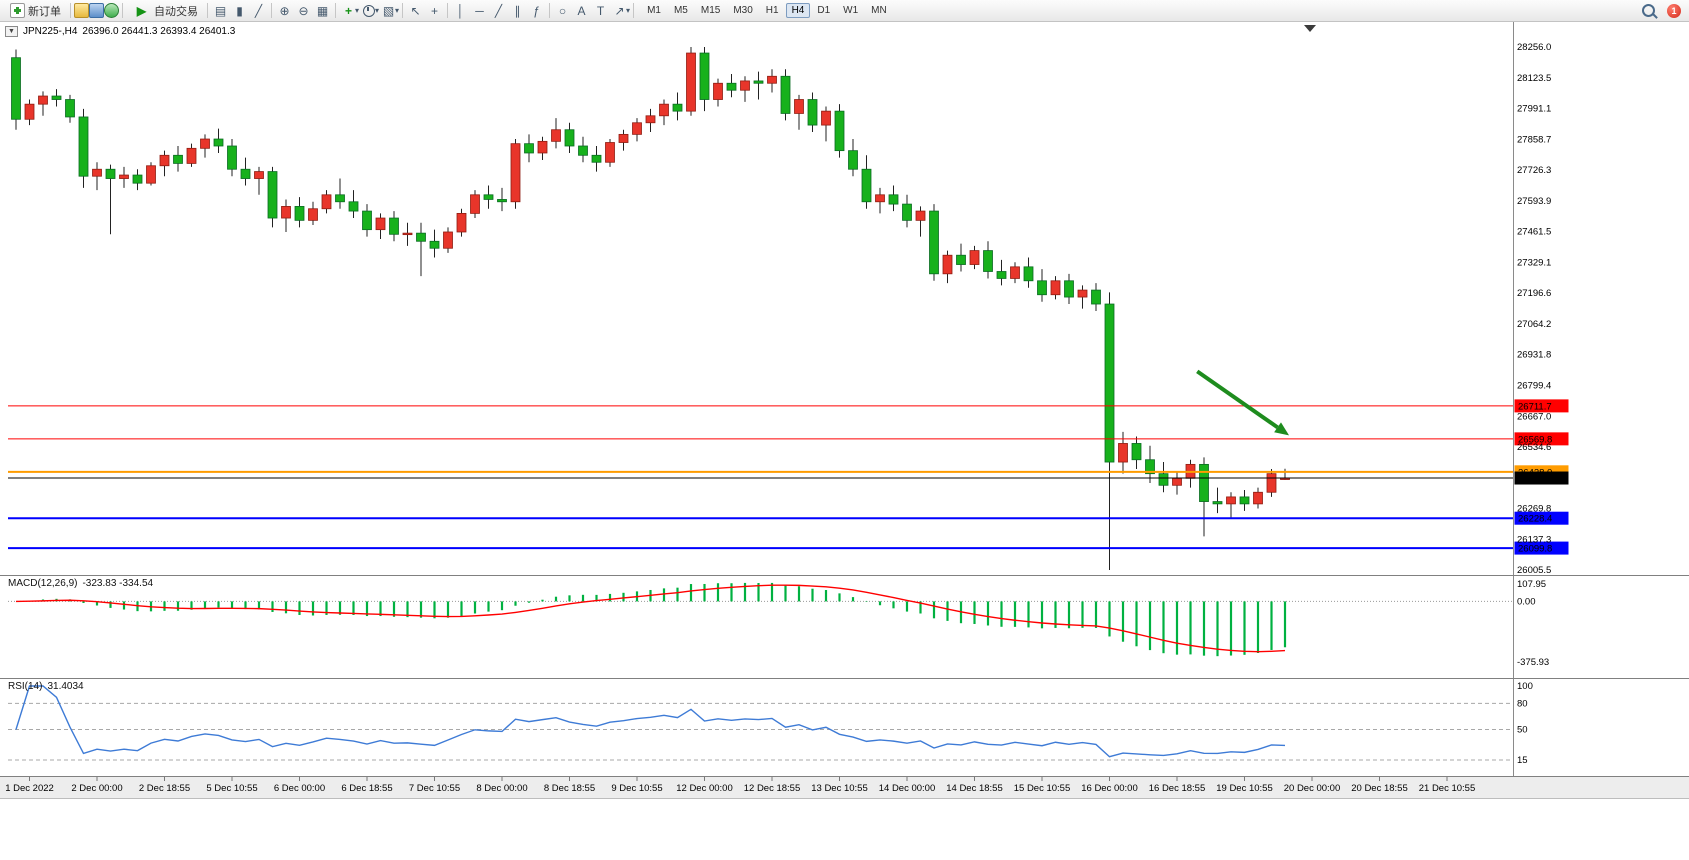 Image resolution: width=1689 pixels, height=860 pixels. Describe the element at coordinates (879, 10) in the screenshot. I see `timeframe-button-mn: MN` at that location.